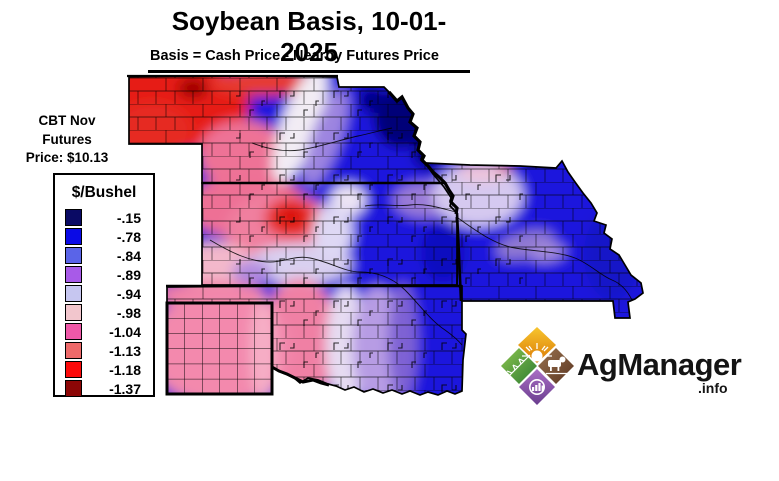 This screenshot has height=481, width=779. What do you see at coordinates (128, 293) in the screenshot?
I see `legend-value: -.94` at bounding box center [128, 293].